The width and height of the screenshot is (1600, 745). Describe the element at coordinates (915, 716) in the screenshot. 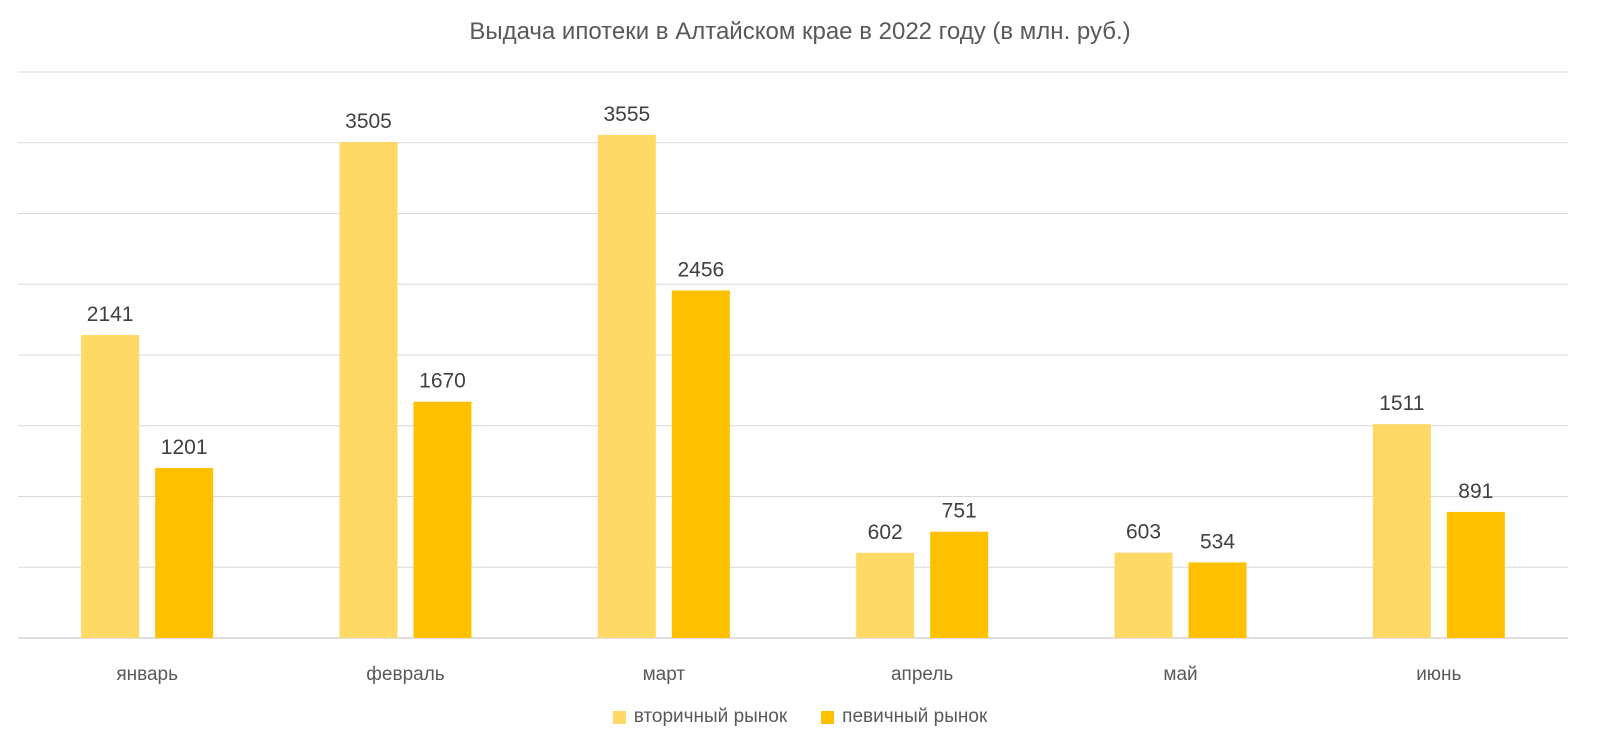

I see `legend-label-primary: певичный рынок` at that location.